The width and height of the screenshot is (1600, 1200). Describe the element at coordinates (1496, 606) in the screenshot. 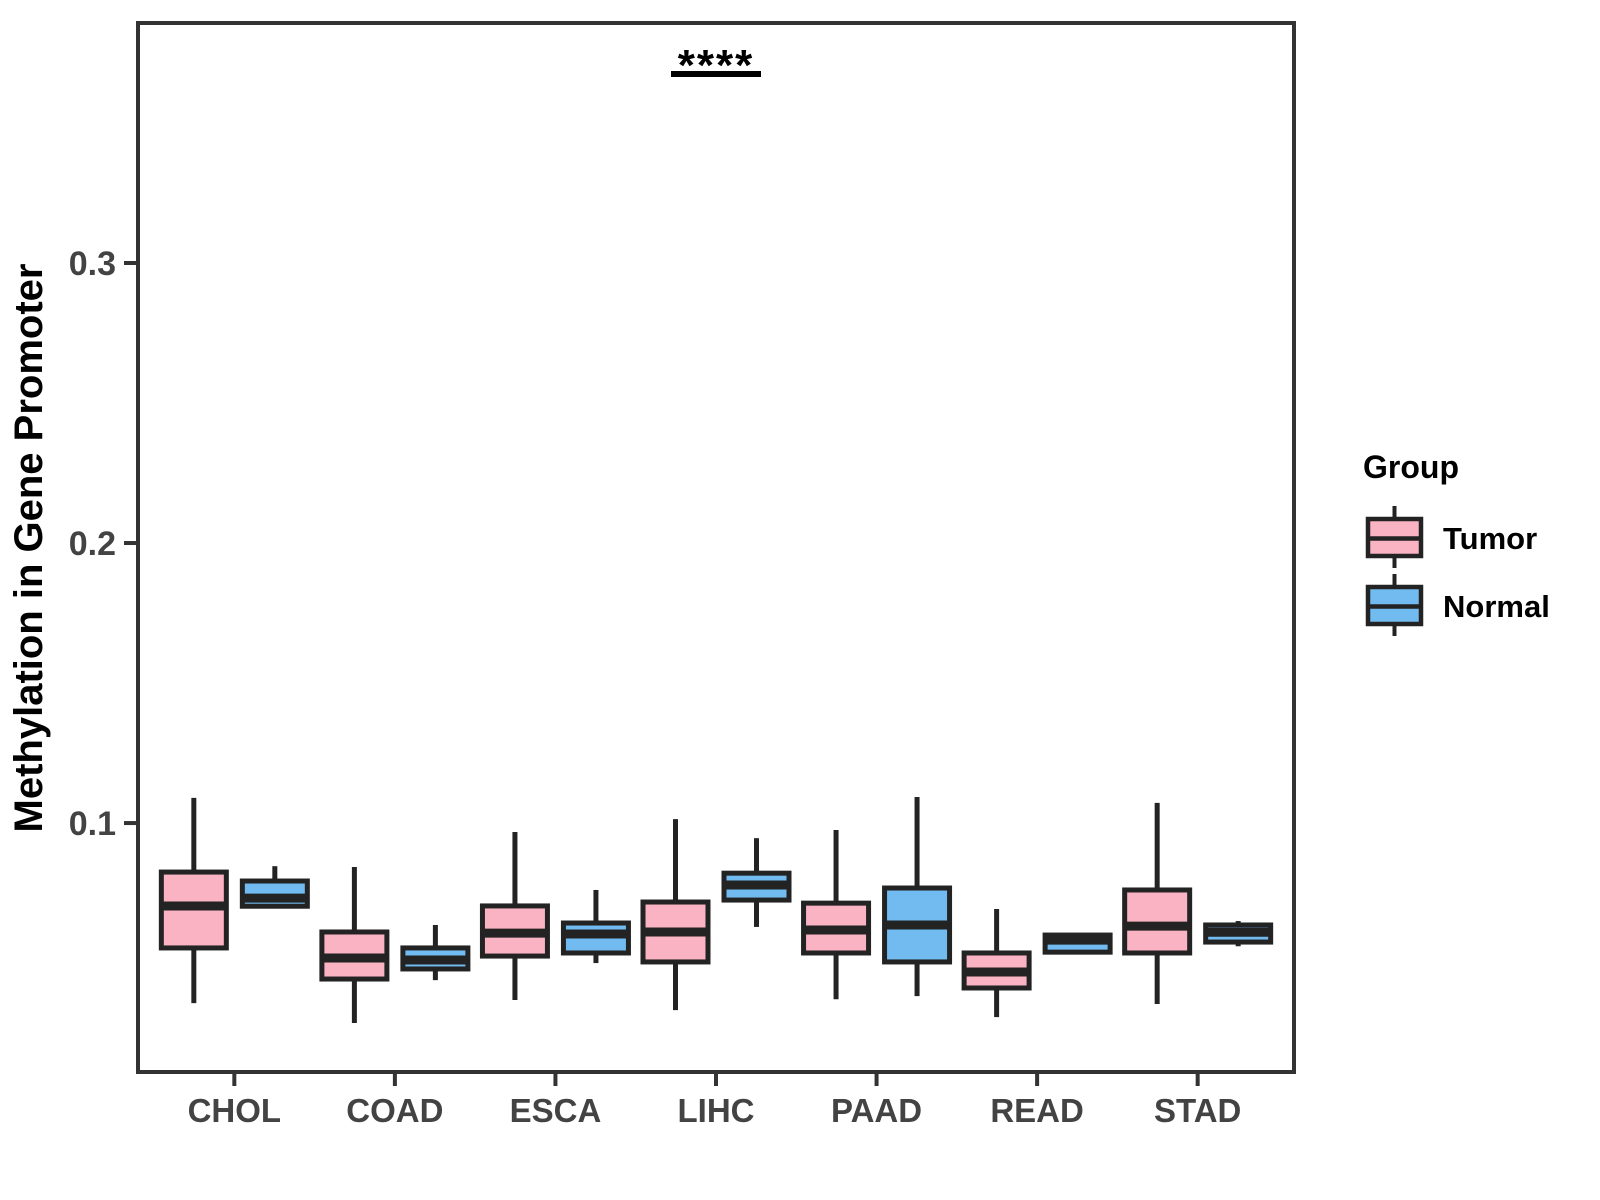

I see `legend-label-normal: Normal` at that location.